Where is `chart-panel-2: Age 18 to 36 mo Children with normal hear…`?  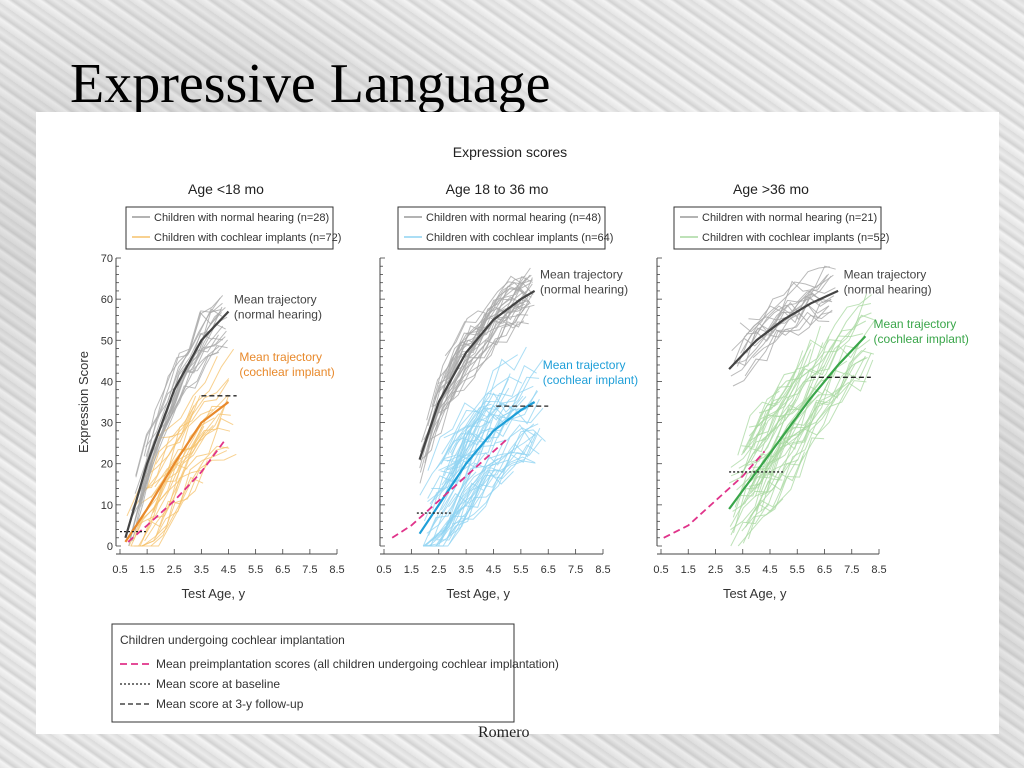 chart-panel-2: Age 18 to 36 mo Children with normal hear… is located at coordinates (507, 391).